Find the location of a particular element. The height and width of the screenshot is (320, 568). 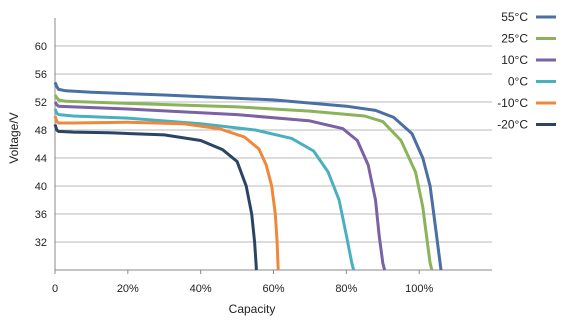

x-tick-label: 80% is located at coordinates (346, 289).